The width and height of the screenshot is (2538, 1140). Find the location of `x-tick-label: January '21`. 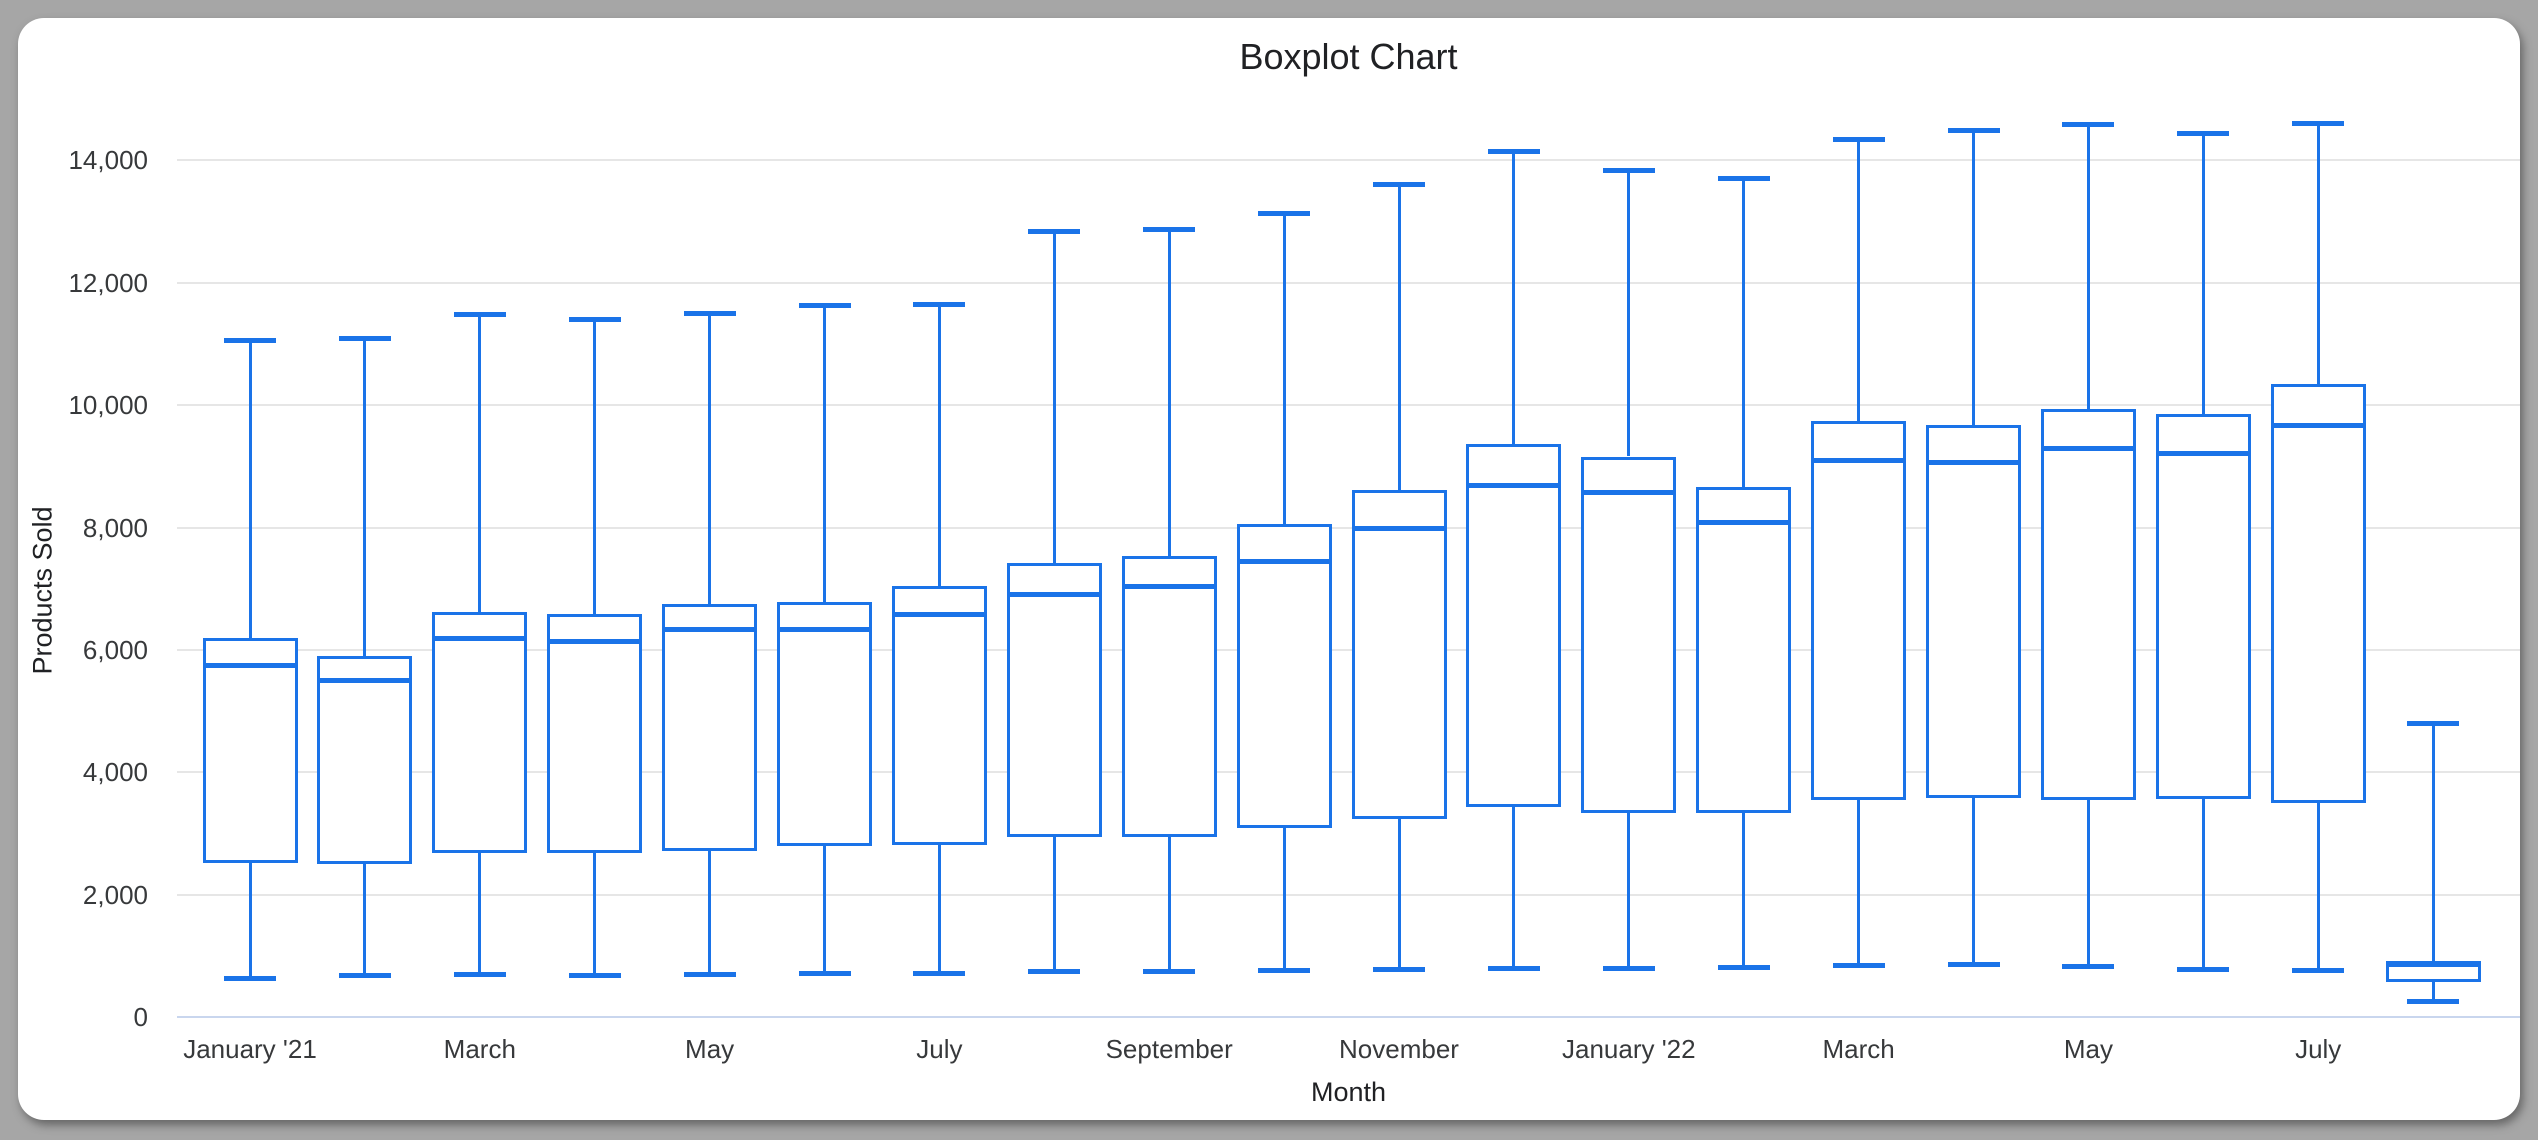

x-tick-label: January '21 is located at coordinates (250, 1049).